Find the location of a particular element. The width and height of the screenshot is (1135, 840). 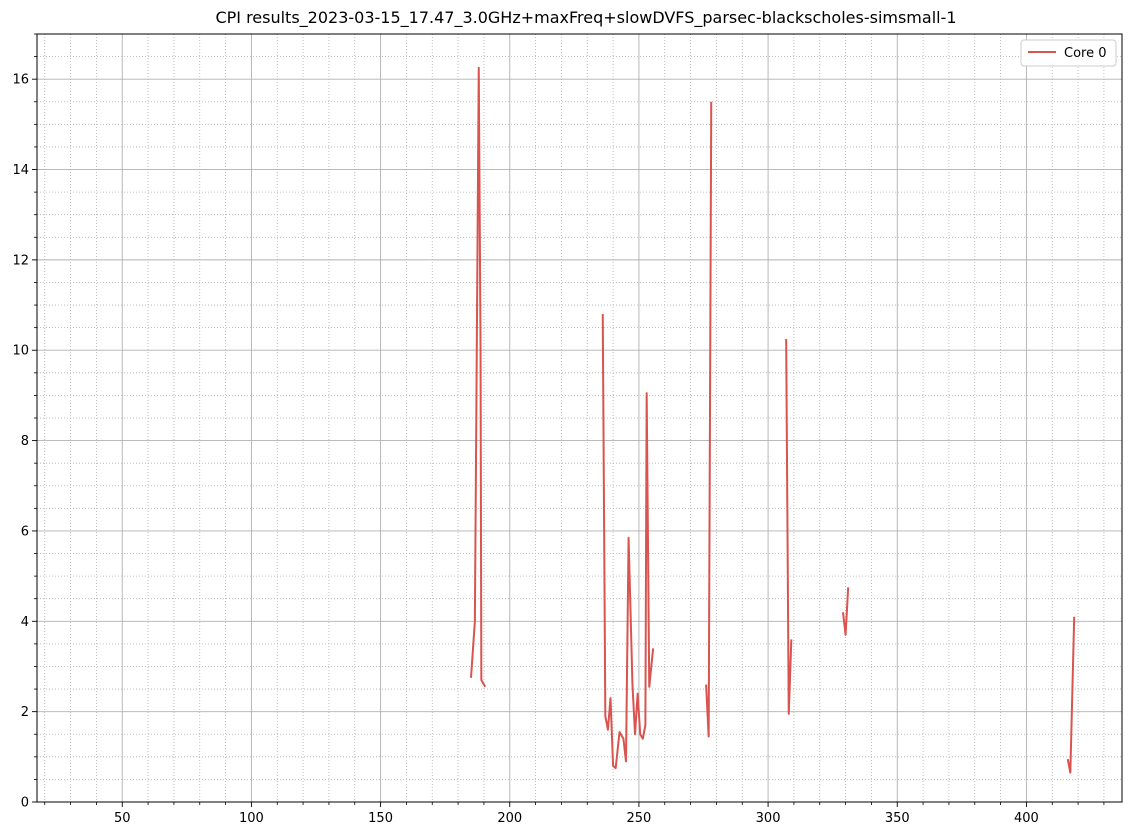

y-tick-label: 6 is located at coordinates (25, 531).